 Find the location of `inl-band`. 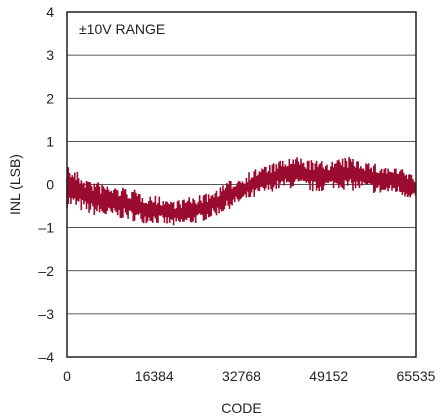

inl-band is located at coordinates (241, 191).